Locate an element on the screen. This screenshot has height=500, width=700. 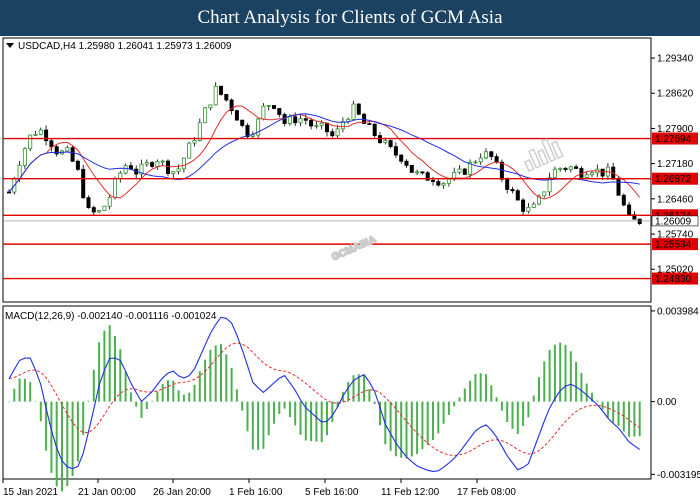
dropdown-triangle-icon is located at coordinates (10, 45).